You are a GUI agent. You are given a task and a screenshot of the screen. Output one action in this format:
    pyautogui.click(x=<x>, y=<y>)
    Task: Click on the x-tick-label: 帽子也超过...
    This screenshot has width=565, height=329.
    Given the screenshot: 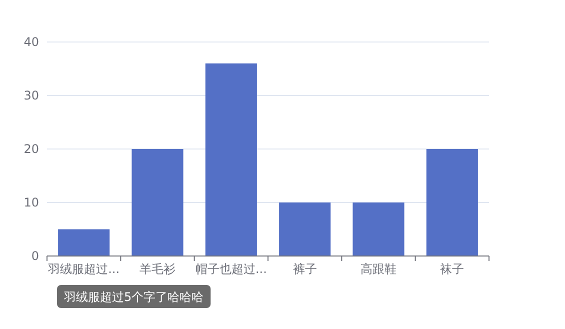 What is the action you would take?
    pyautogui.click(x=231, y=269)
    